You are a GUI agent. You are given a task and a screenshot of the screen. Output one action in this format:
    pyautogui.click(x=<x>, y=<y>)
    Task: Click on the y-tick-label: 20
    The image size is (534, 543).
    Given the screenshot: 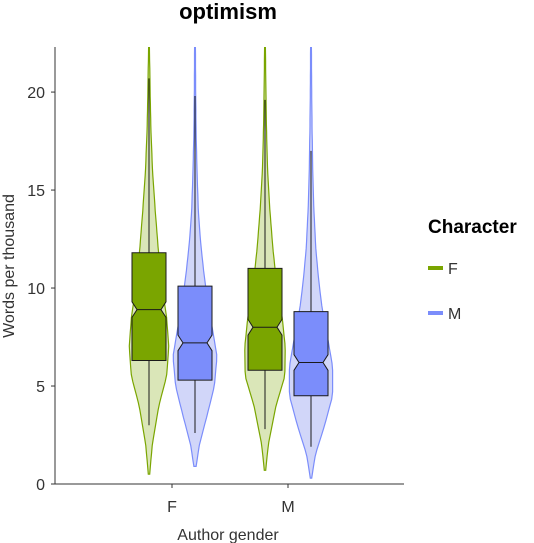 What is the action you would take?
    pyautogui.click(x=36, y=93)
    